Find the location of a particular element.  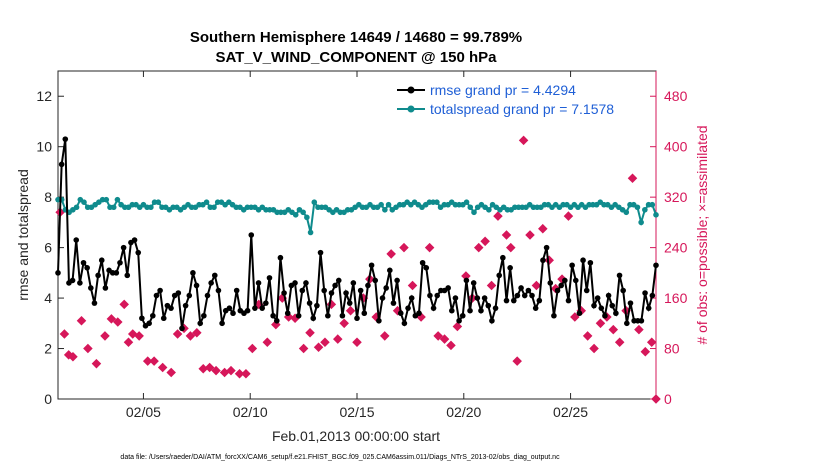

y-right-tick-label: 0 is located at coordinates (668, 399).